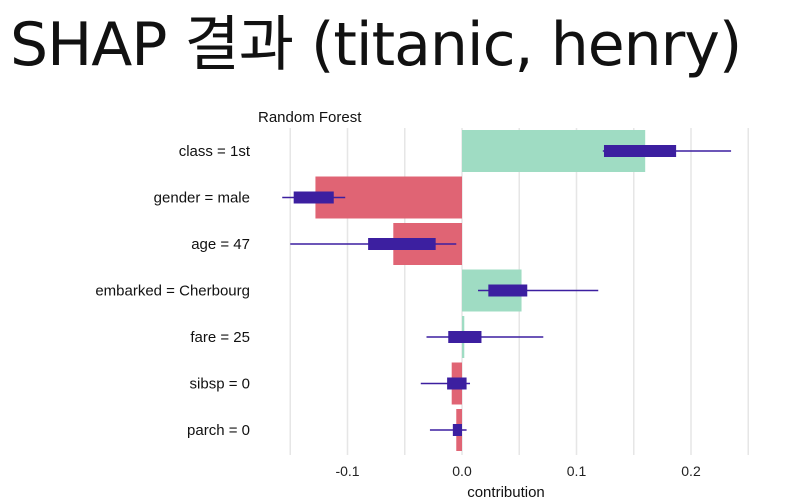  Describe the element at coordinates (215, 151) in the screenshot. I see `feature-label: class = 1st` at that location.